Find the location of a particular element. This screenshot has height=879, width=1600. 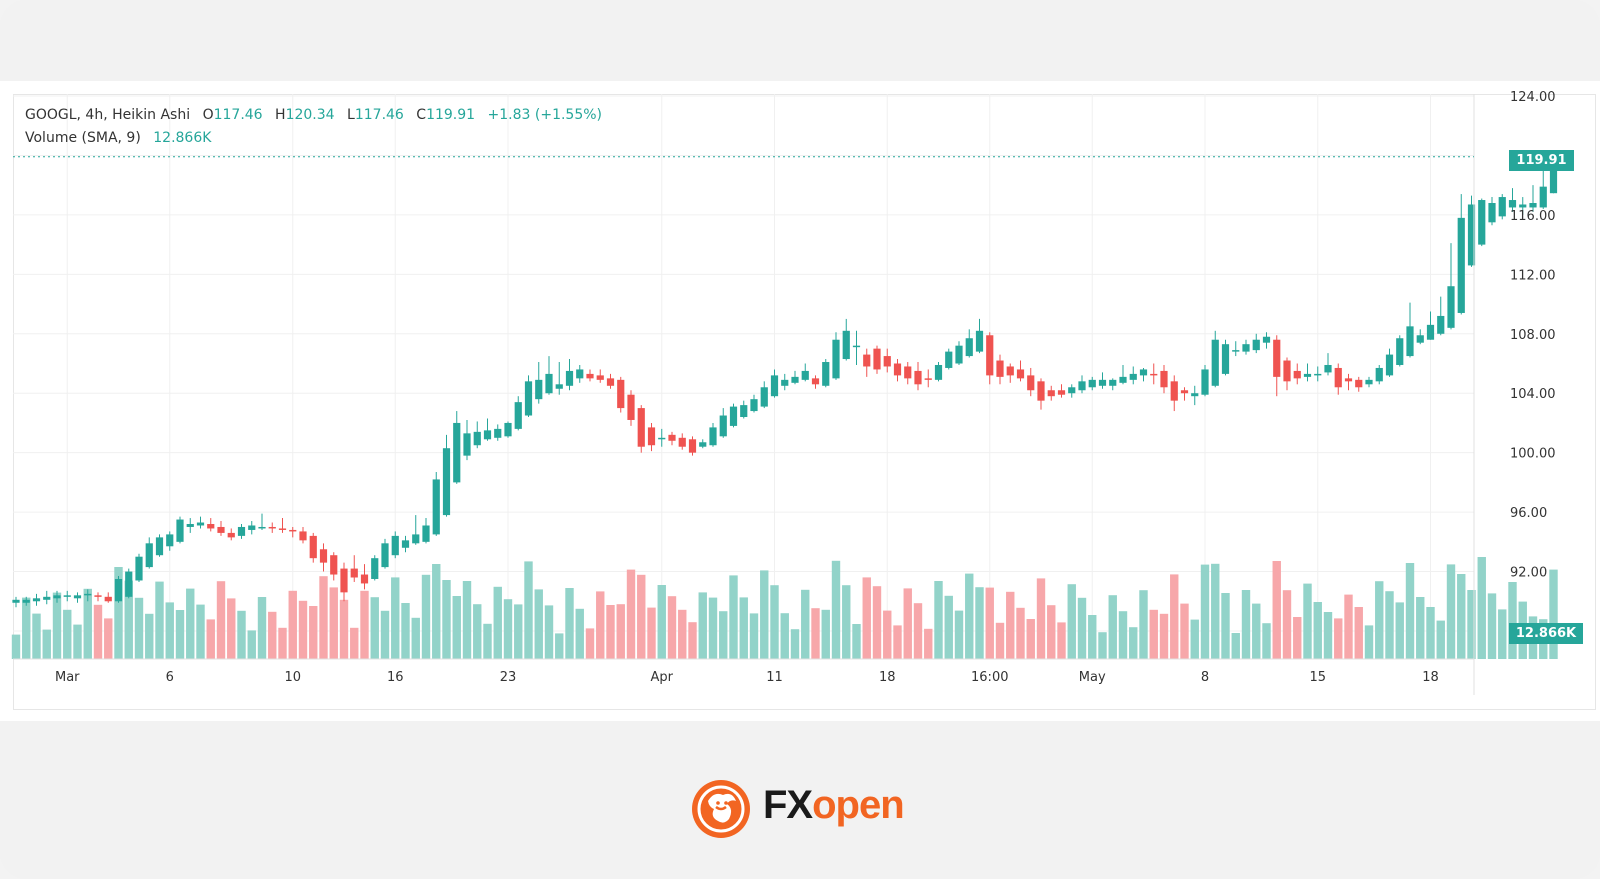

legend-close-label: C is located at coordinates (421, 115).